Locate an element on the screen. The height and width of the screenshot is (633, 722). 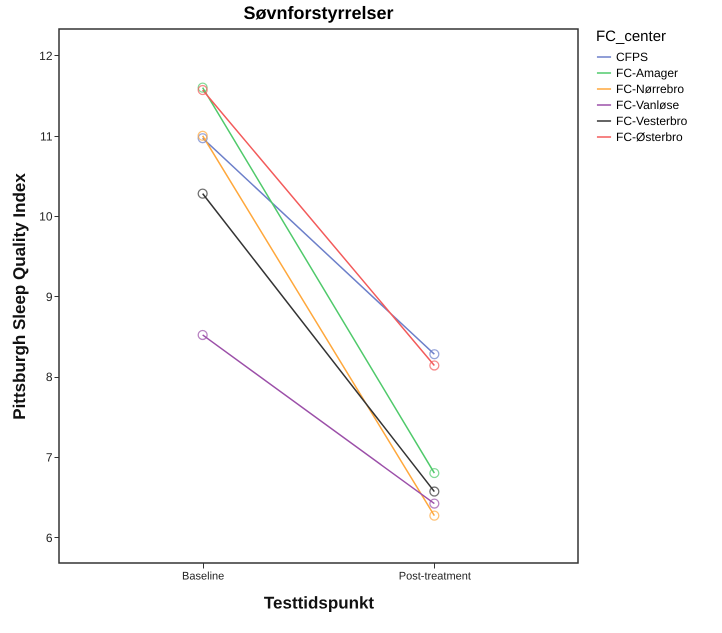
y-tick-label: 11 is located at coordinates (46, 136).